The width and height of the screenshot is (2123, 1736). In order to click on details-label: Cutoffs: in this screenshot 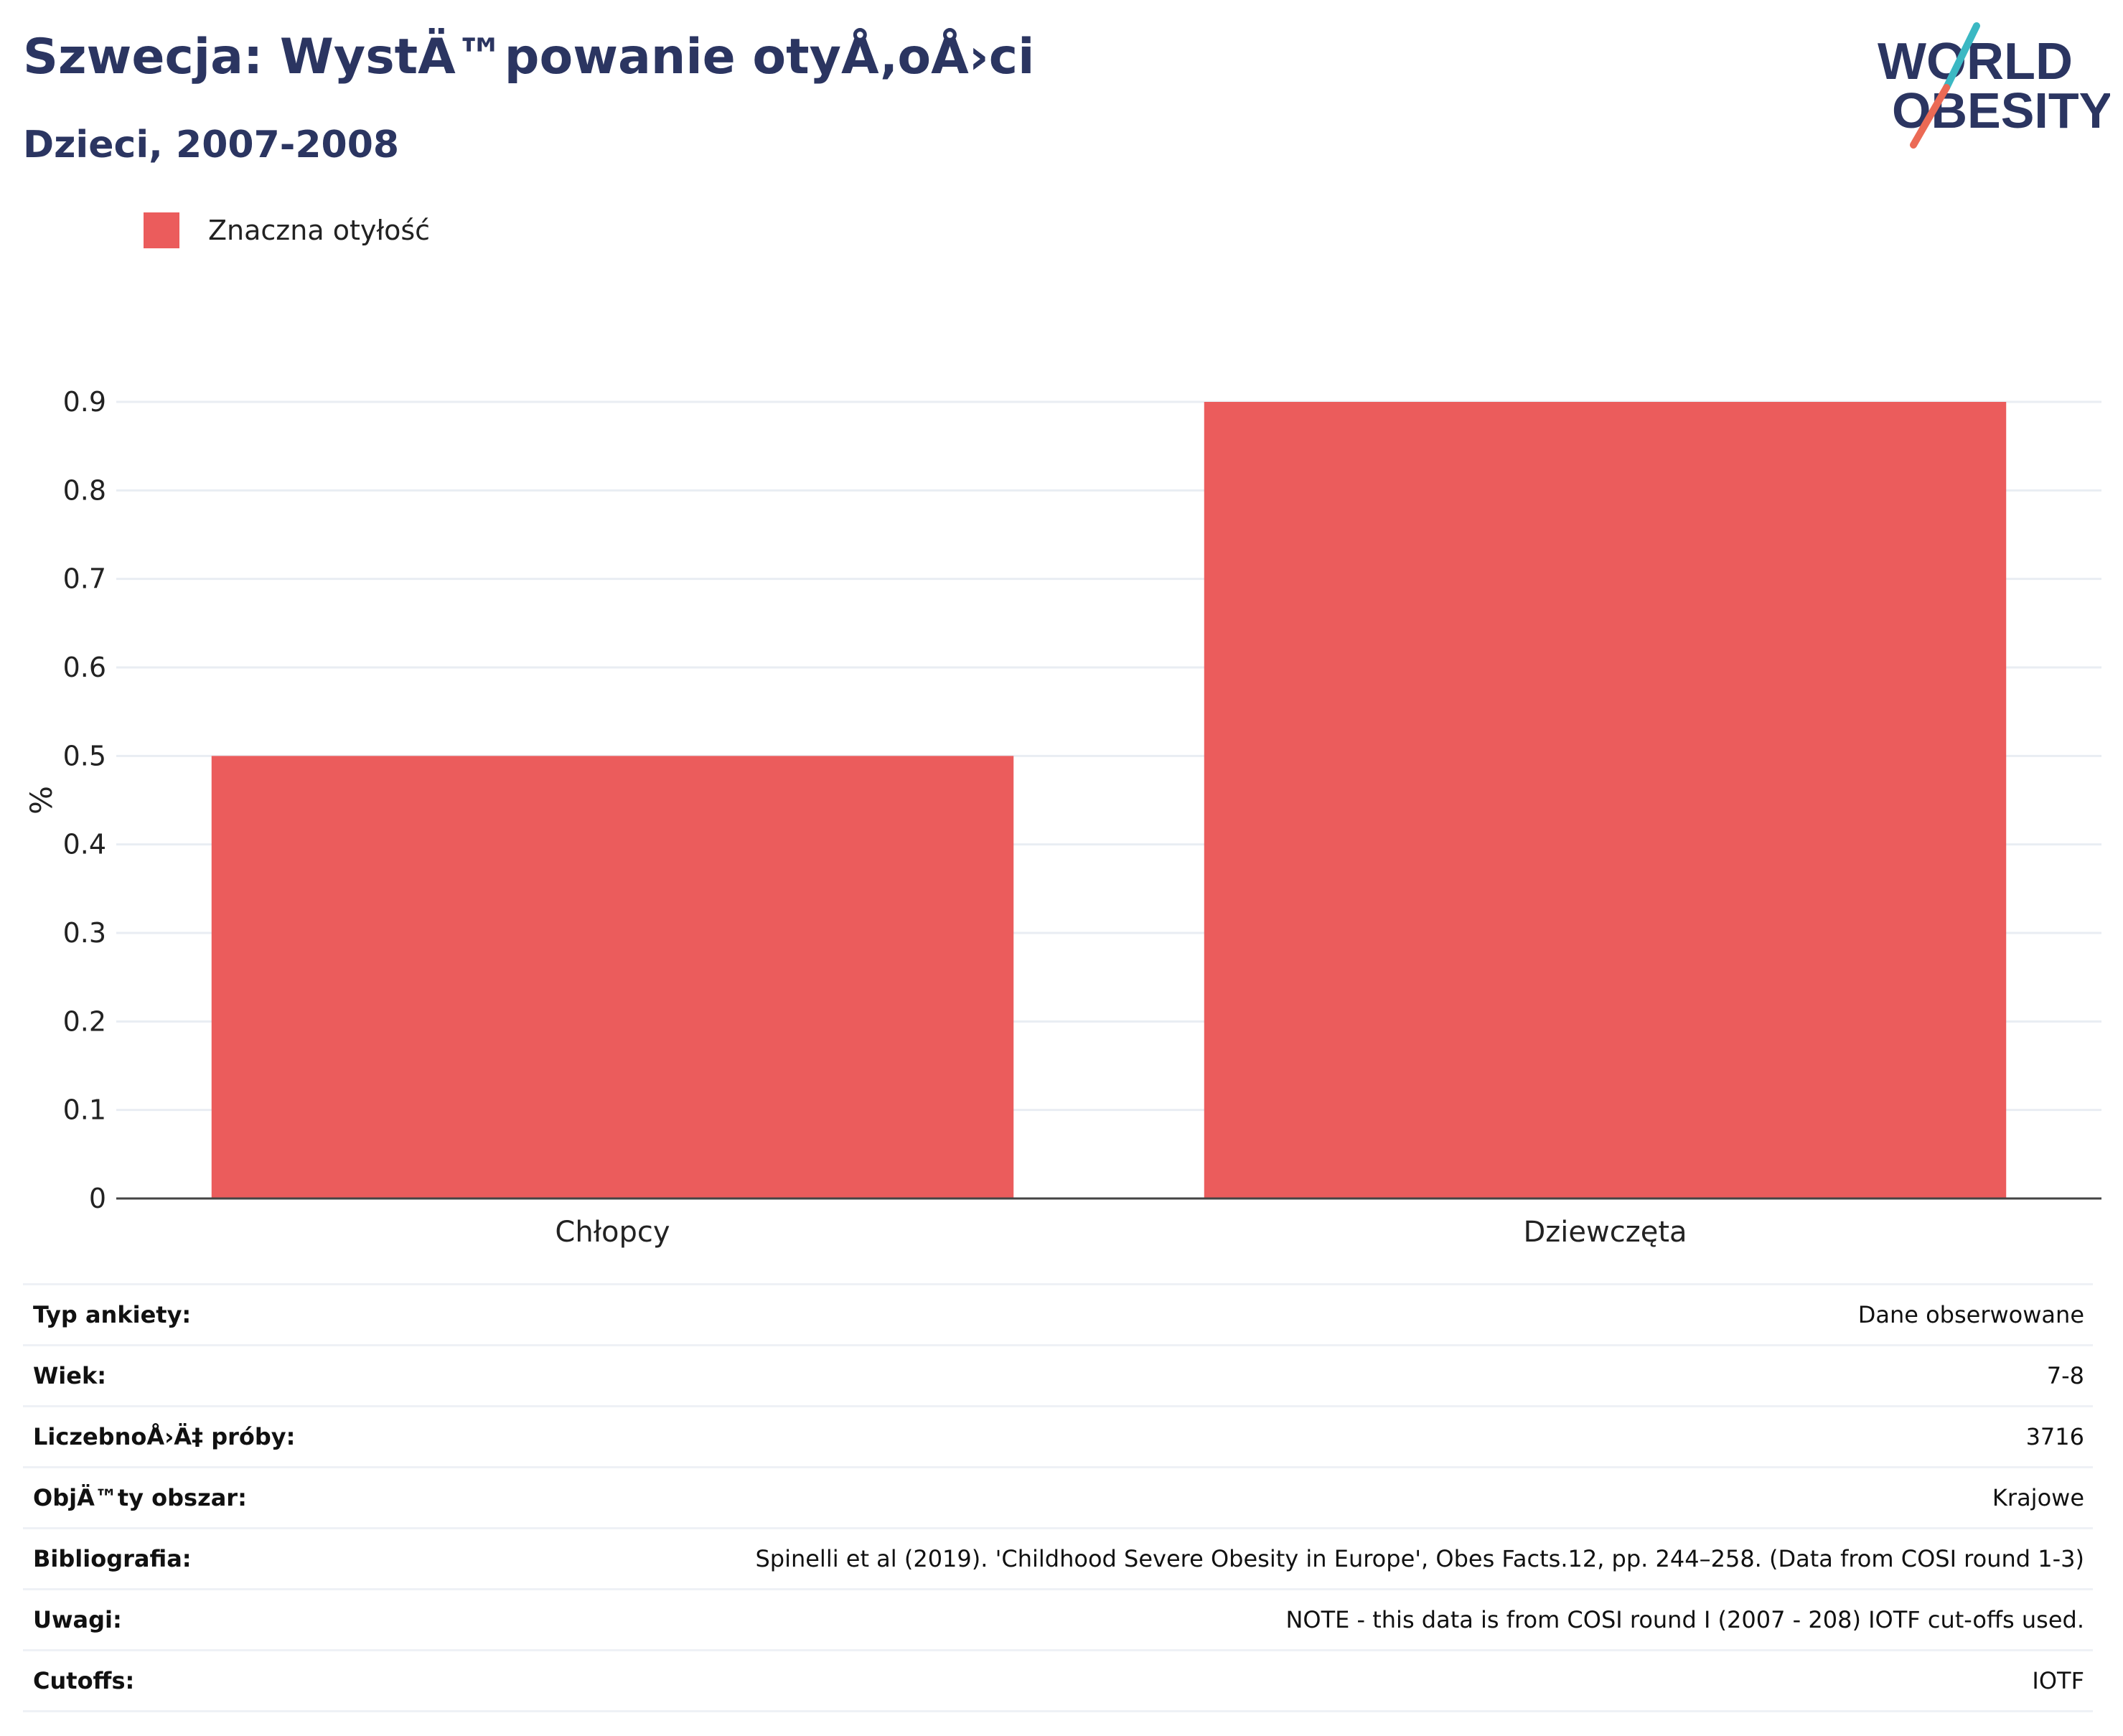, I will do `click(84, 1680)`.